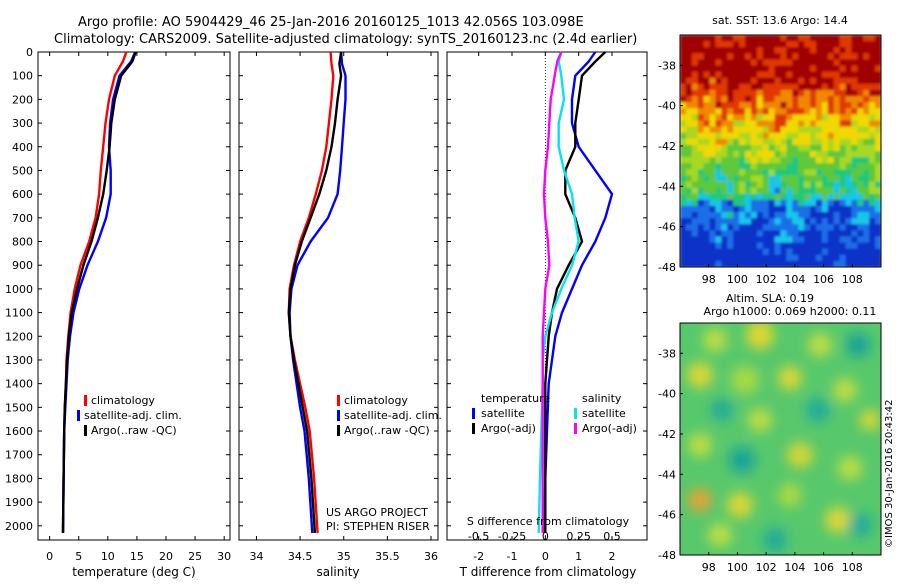 This screenshot has height=584, width=900. Describe the element at coordinates (578, 292) in the screenshot. I see `series-line-satellite-temperature-` at that location.